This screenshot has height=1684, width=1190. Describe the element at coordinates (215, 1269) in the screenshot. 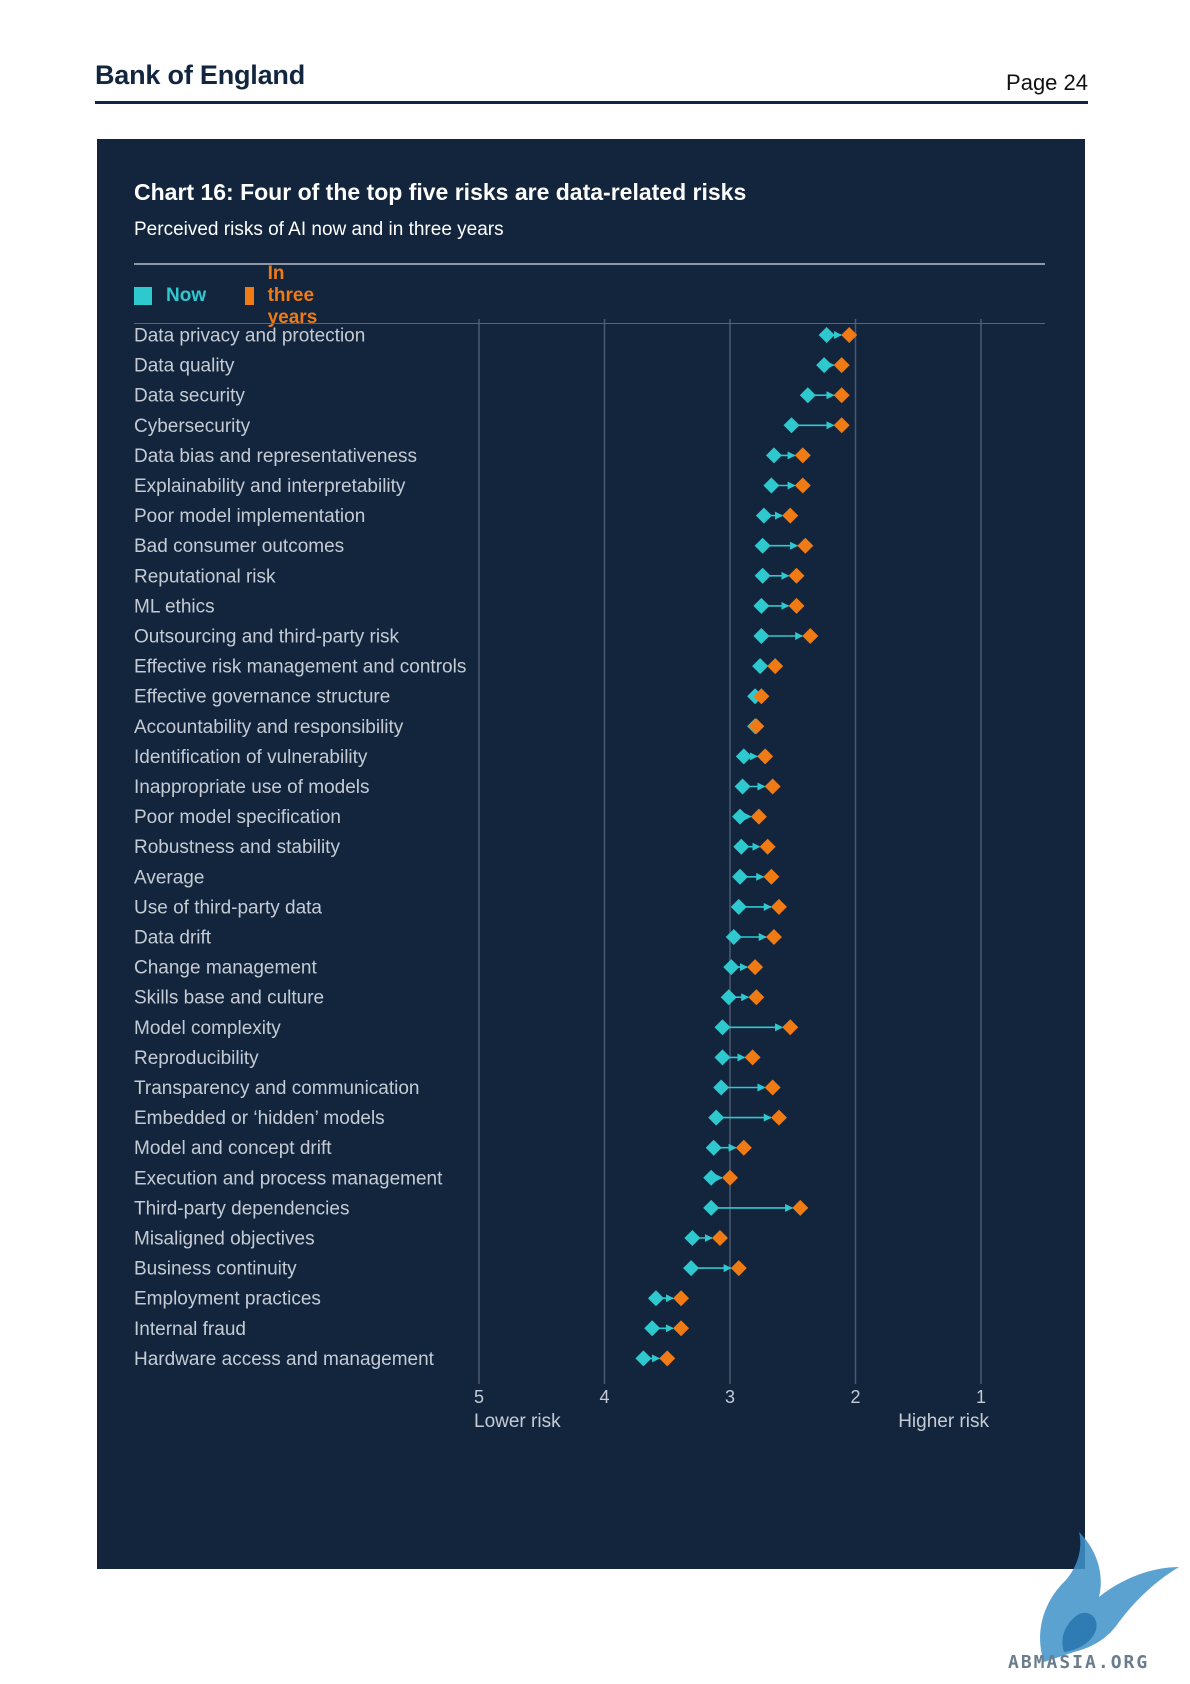

I see `category-label: Business continuity` at that location.